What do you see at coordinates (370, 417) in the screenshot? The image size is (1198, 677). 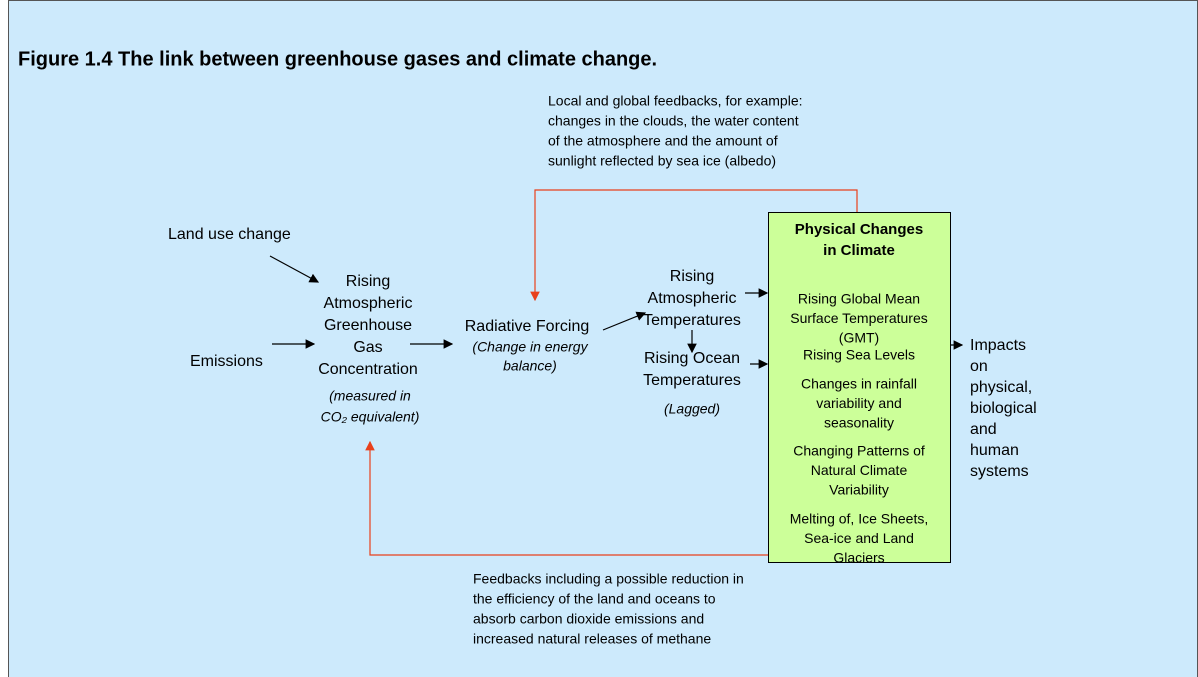 I see `node-note: CO₂ equivalent)` at bounding box center [370, 417].